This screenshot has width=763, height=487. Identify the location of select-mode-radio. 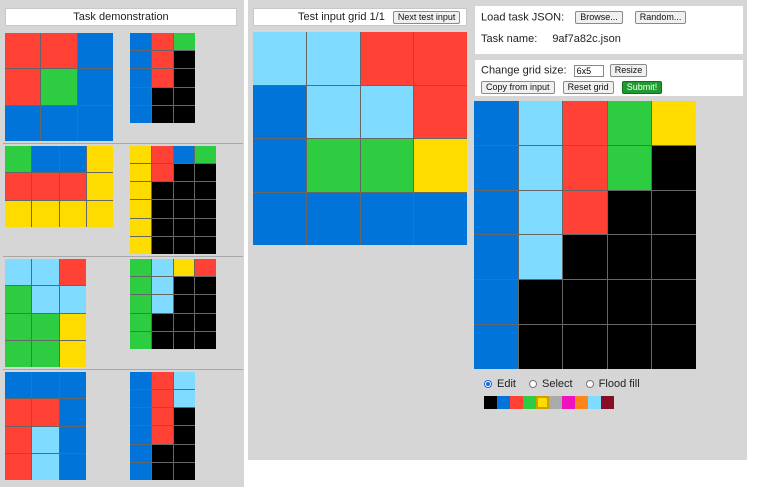
(533, 384).